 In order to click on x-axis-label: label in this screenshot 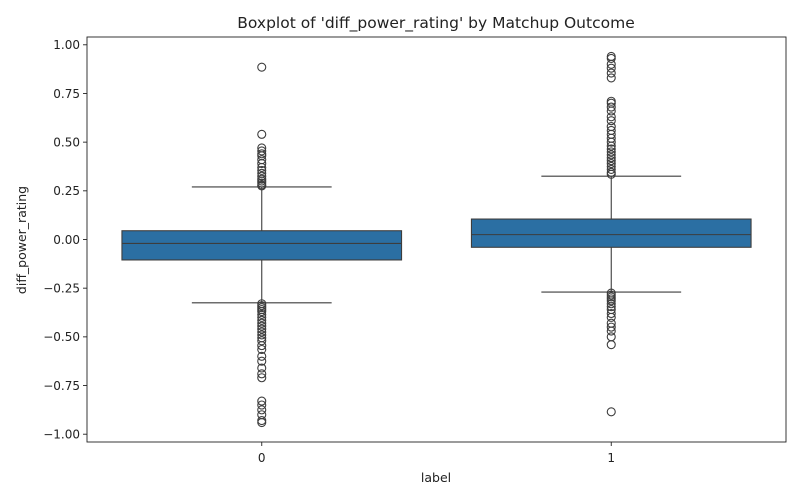, I will do `click(436, 477)`.